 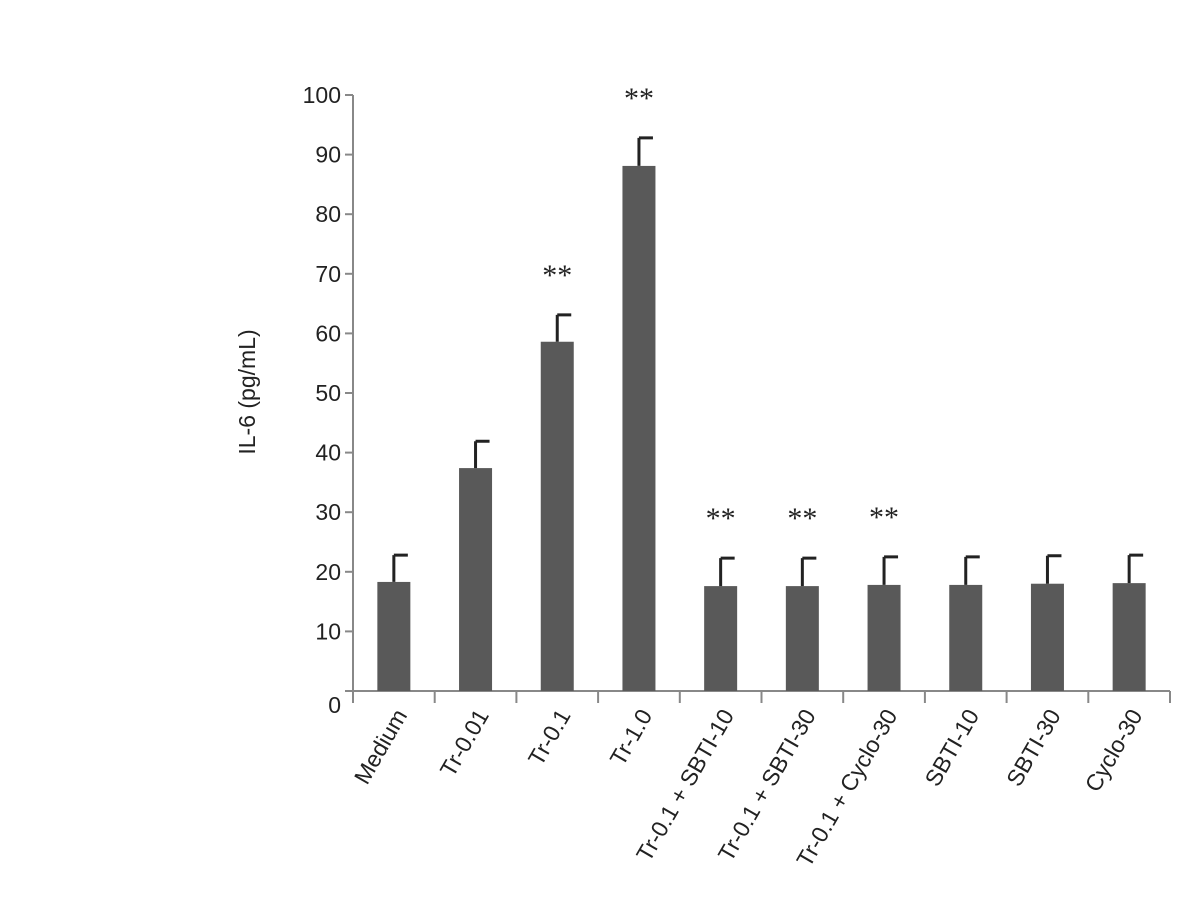 I want to click on y-tick-label: 70, so click(x=328, y=274).